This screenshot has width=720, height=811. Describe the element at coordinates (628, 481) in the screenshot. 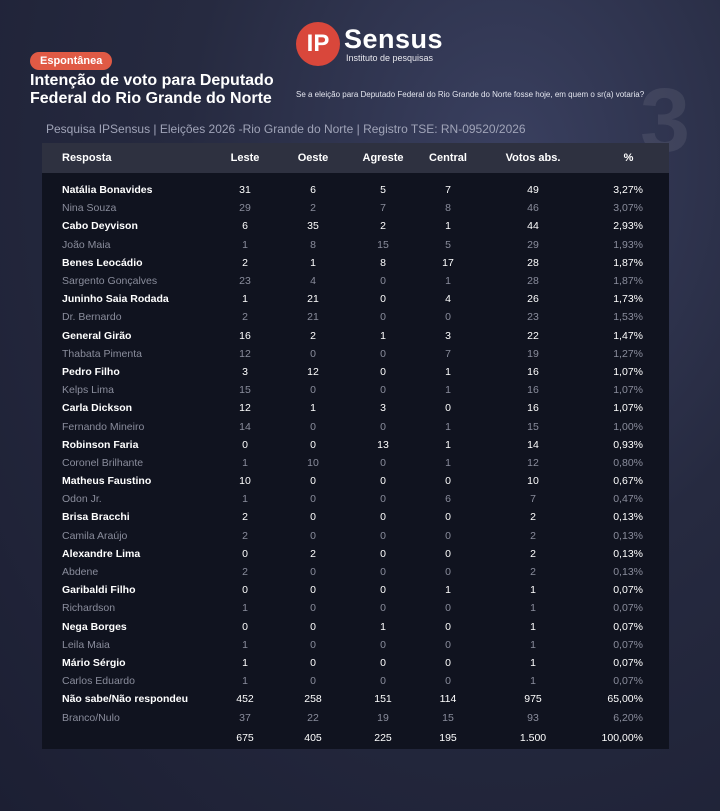

I see `row-value: 0,67%` at that location.